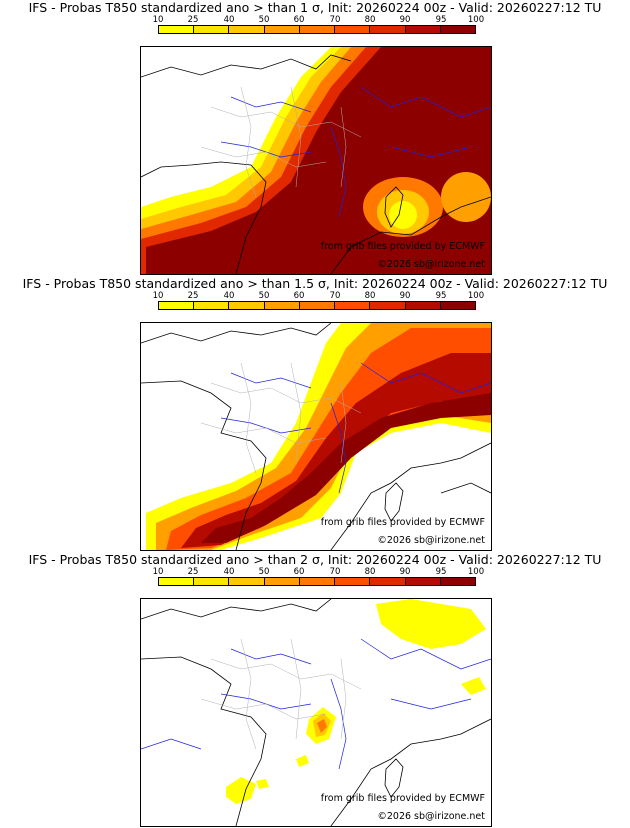 The image size is (630, 828). I want to click on coastlines, so click(316, 164).